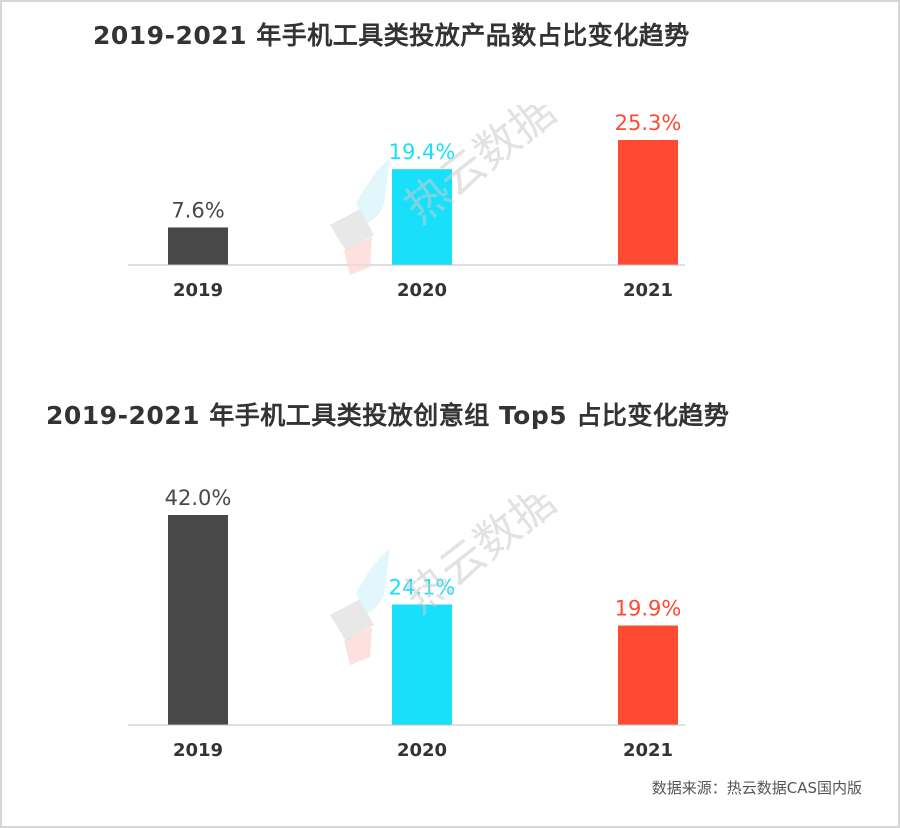 The image size is (900, 828). Describe the element at coordinates (388, 415) in the screenshot. I see `chart-title-creatives: 2019-2021 年手机工具类投放创意组 Top5 占比变化趋势` at that location.